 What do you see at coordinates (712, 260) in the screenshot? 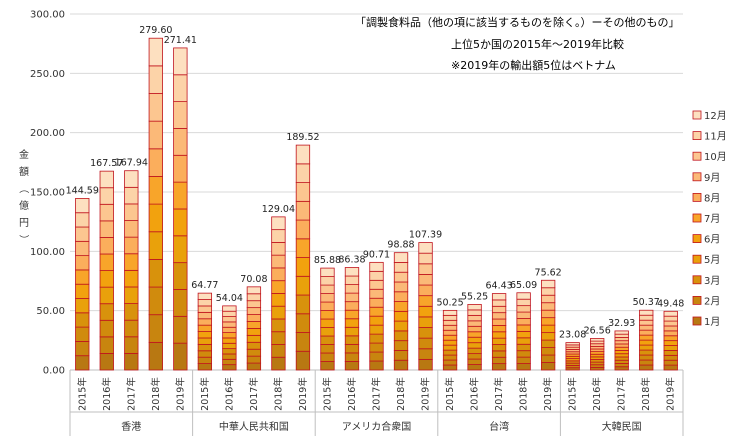
I see `legend-label: 5月` at bounding box center [712, 260].